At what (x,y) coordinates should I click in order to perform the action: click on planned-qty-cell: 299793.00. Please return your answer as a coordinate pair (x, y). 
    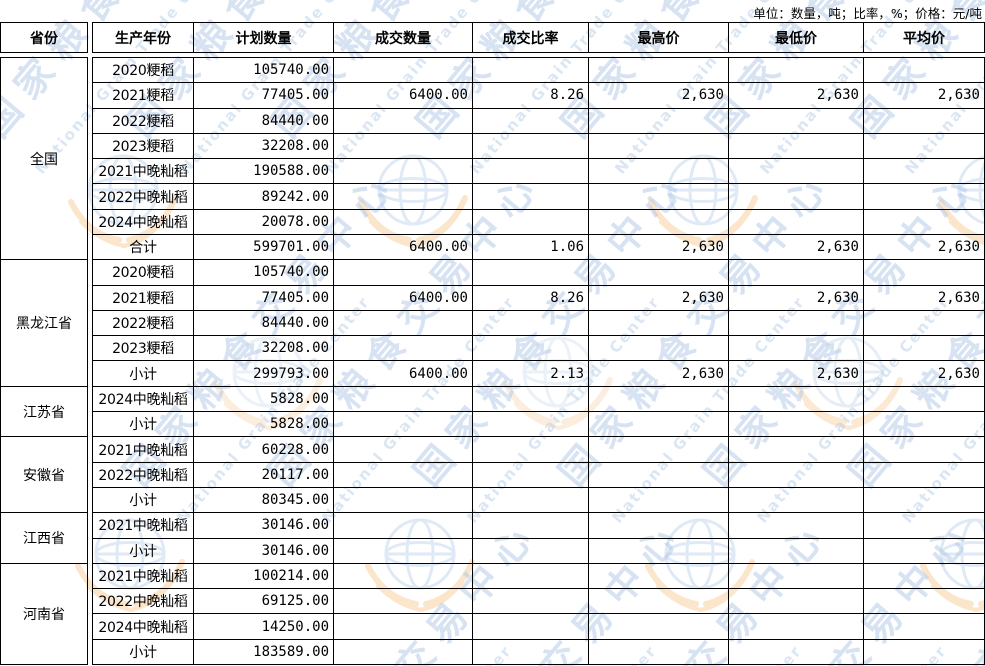
    Looking at the image, I should click on (264, 374).